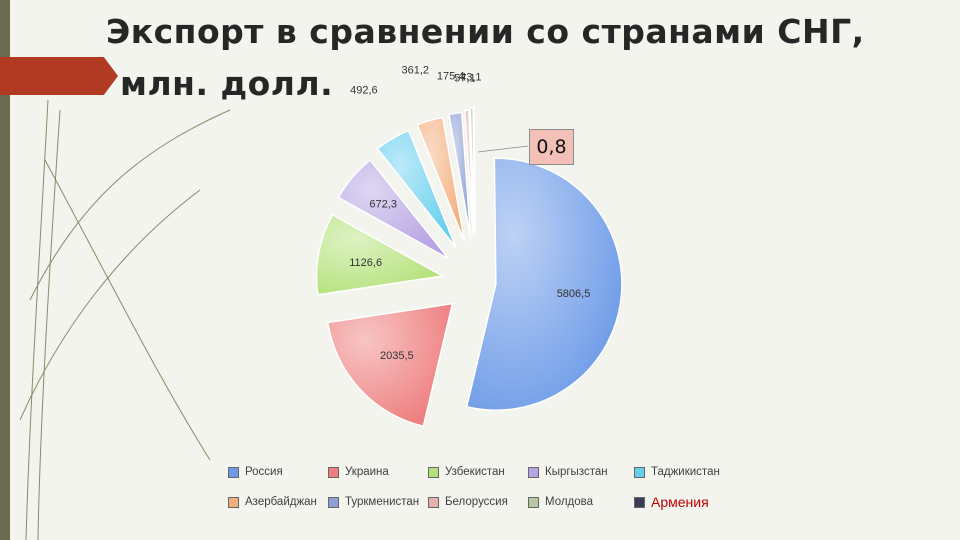 The height and width of the screenshot is (540, 960). Describe the element at coordinates (281, 502) in the screenshot. I see `legend-label-5: Азербайджан` at that location.